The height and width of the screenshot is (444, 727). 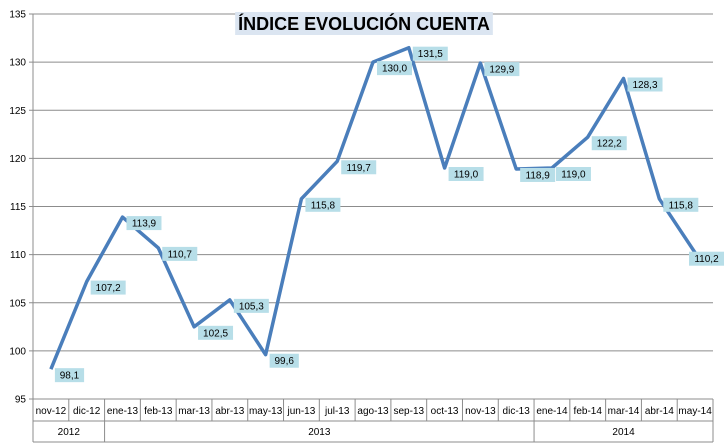 I want to click on data-label: 99,6, so click(x=284, y=360).